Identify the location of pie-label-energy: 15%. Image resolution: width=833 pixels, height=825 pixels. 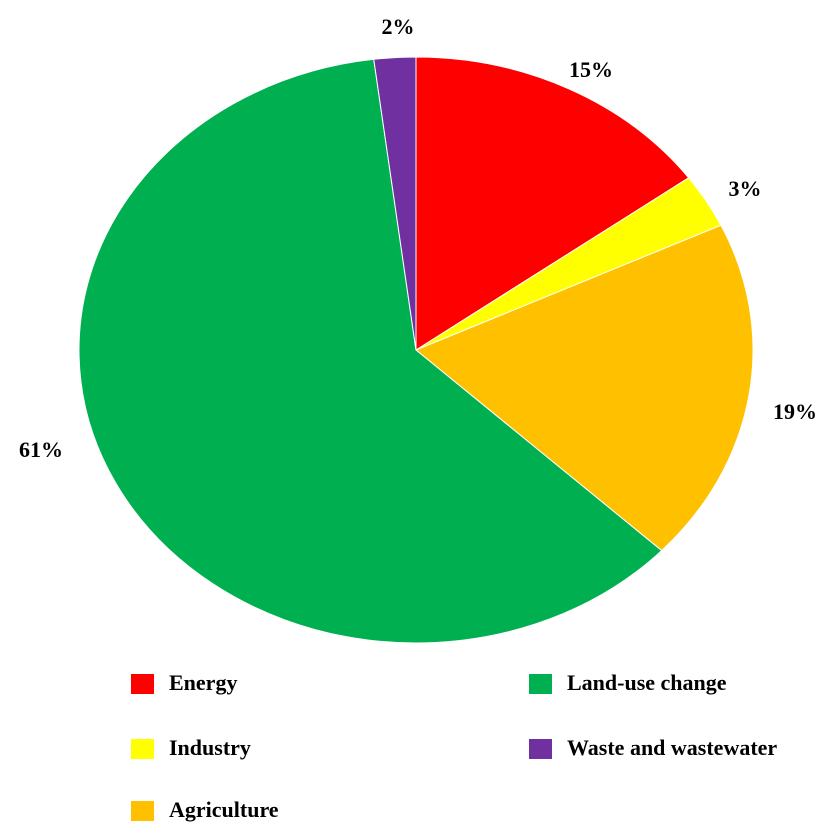
(591, 69).